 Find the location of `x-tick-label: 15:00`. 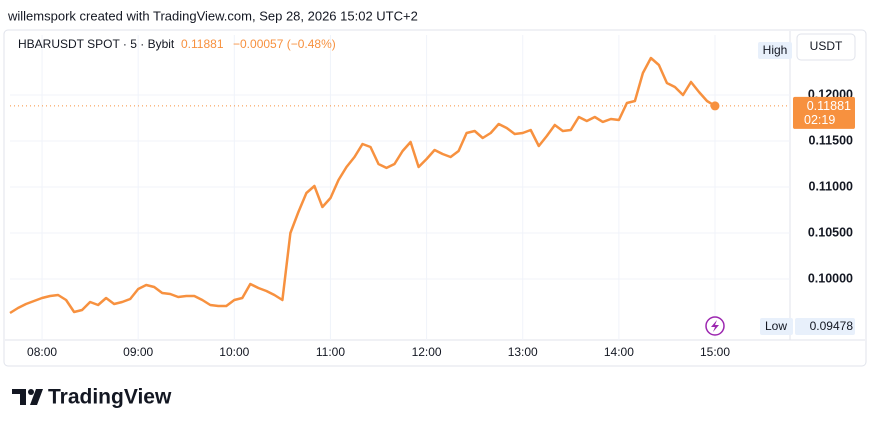

x-tick-label: 15:00 is located at coordinates (715, 352).